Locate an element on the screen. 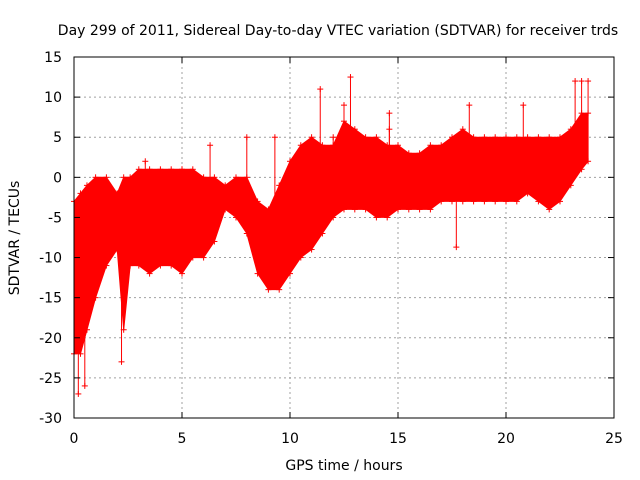 This screenshot has height=480, width=640. y-tick-label: 0 is located at coordinates (57, 178).